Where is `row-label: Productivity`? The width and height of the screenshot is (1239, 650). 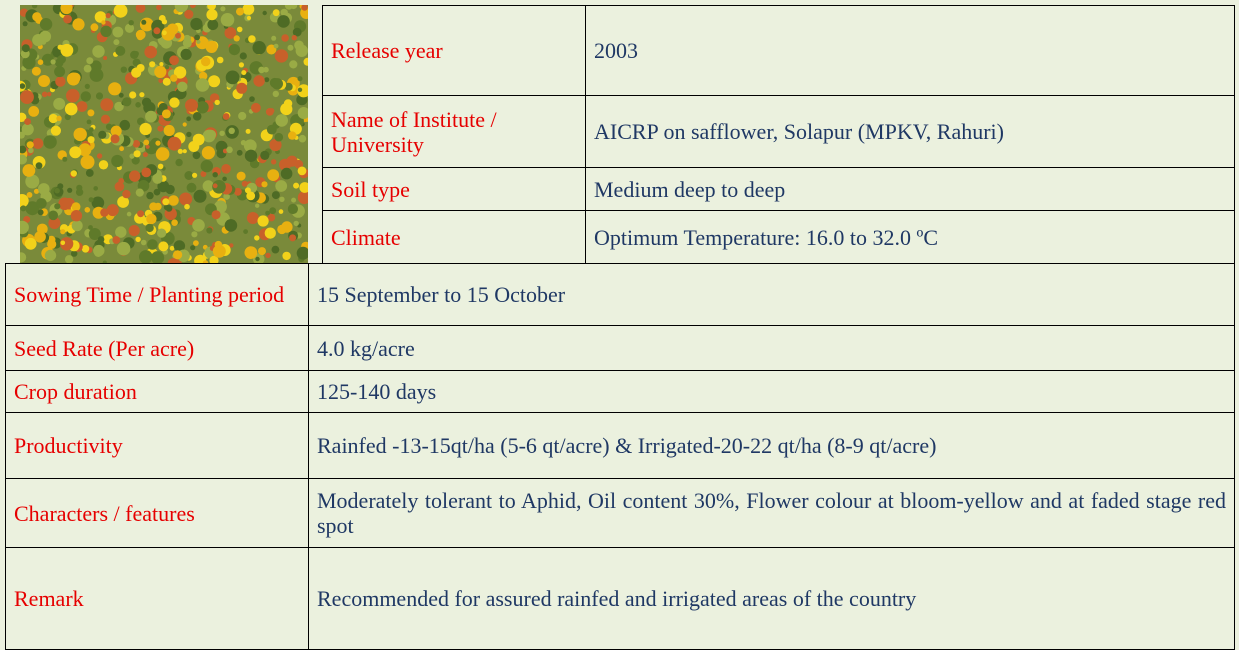
row-label: Productivity is located at coordinates (157, 445).